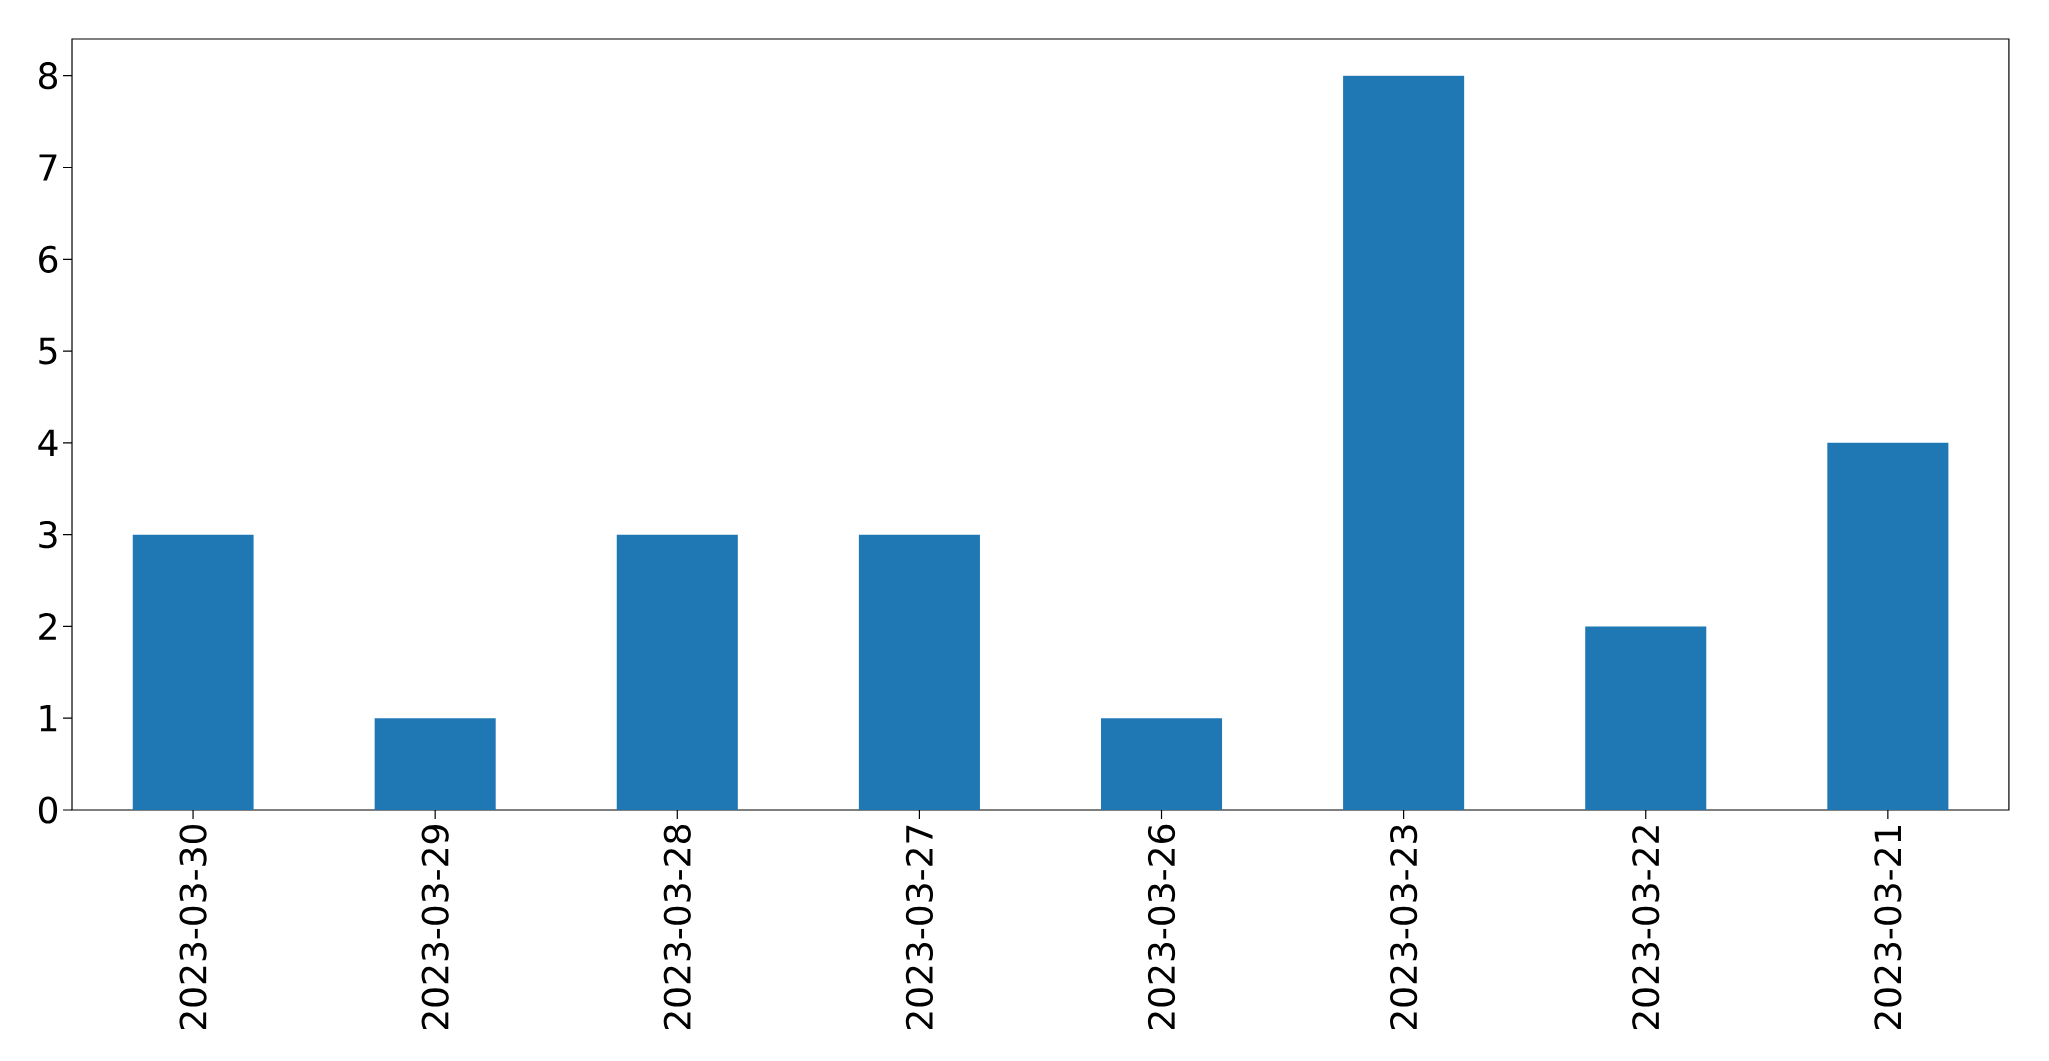 Image resolution: width=2049 pixels, height=1061 pixels. What do you see at coordinates (1888, 927) in the screenshot?
I see `x-tick-label: 2023-03-21` at bounding box center [1888, 927].